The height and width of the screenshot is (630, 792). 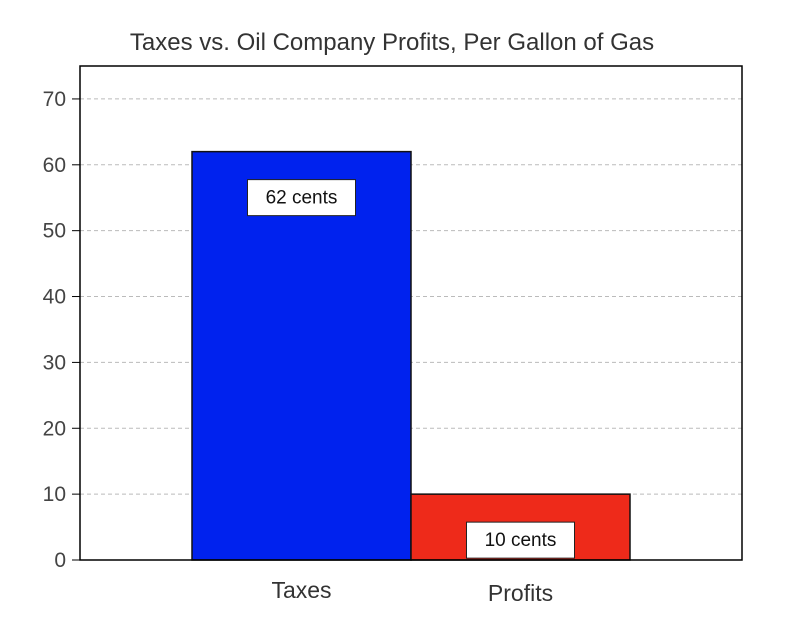 What do you see at coordinates (54, 99) in the screenshot?
I see `y-tick-label: 70` at bounding box center [54, 99].